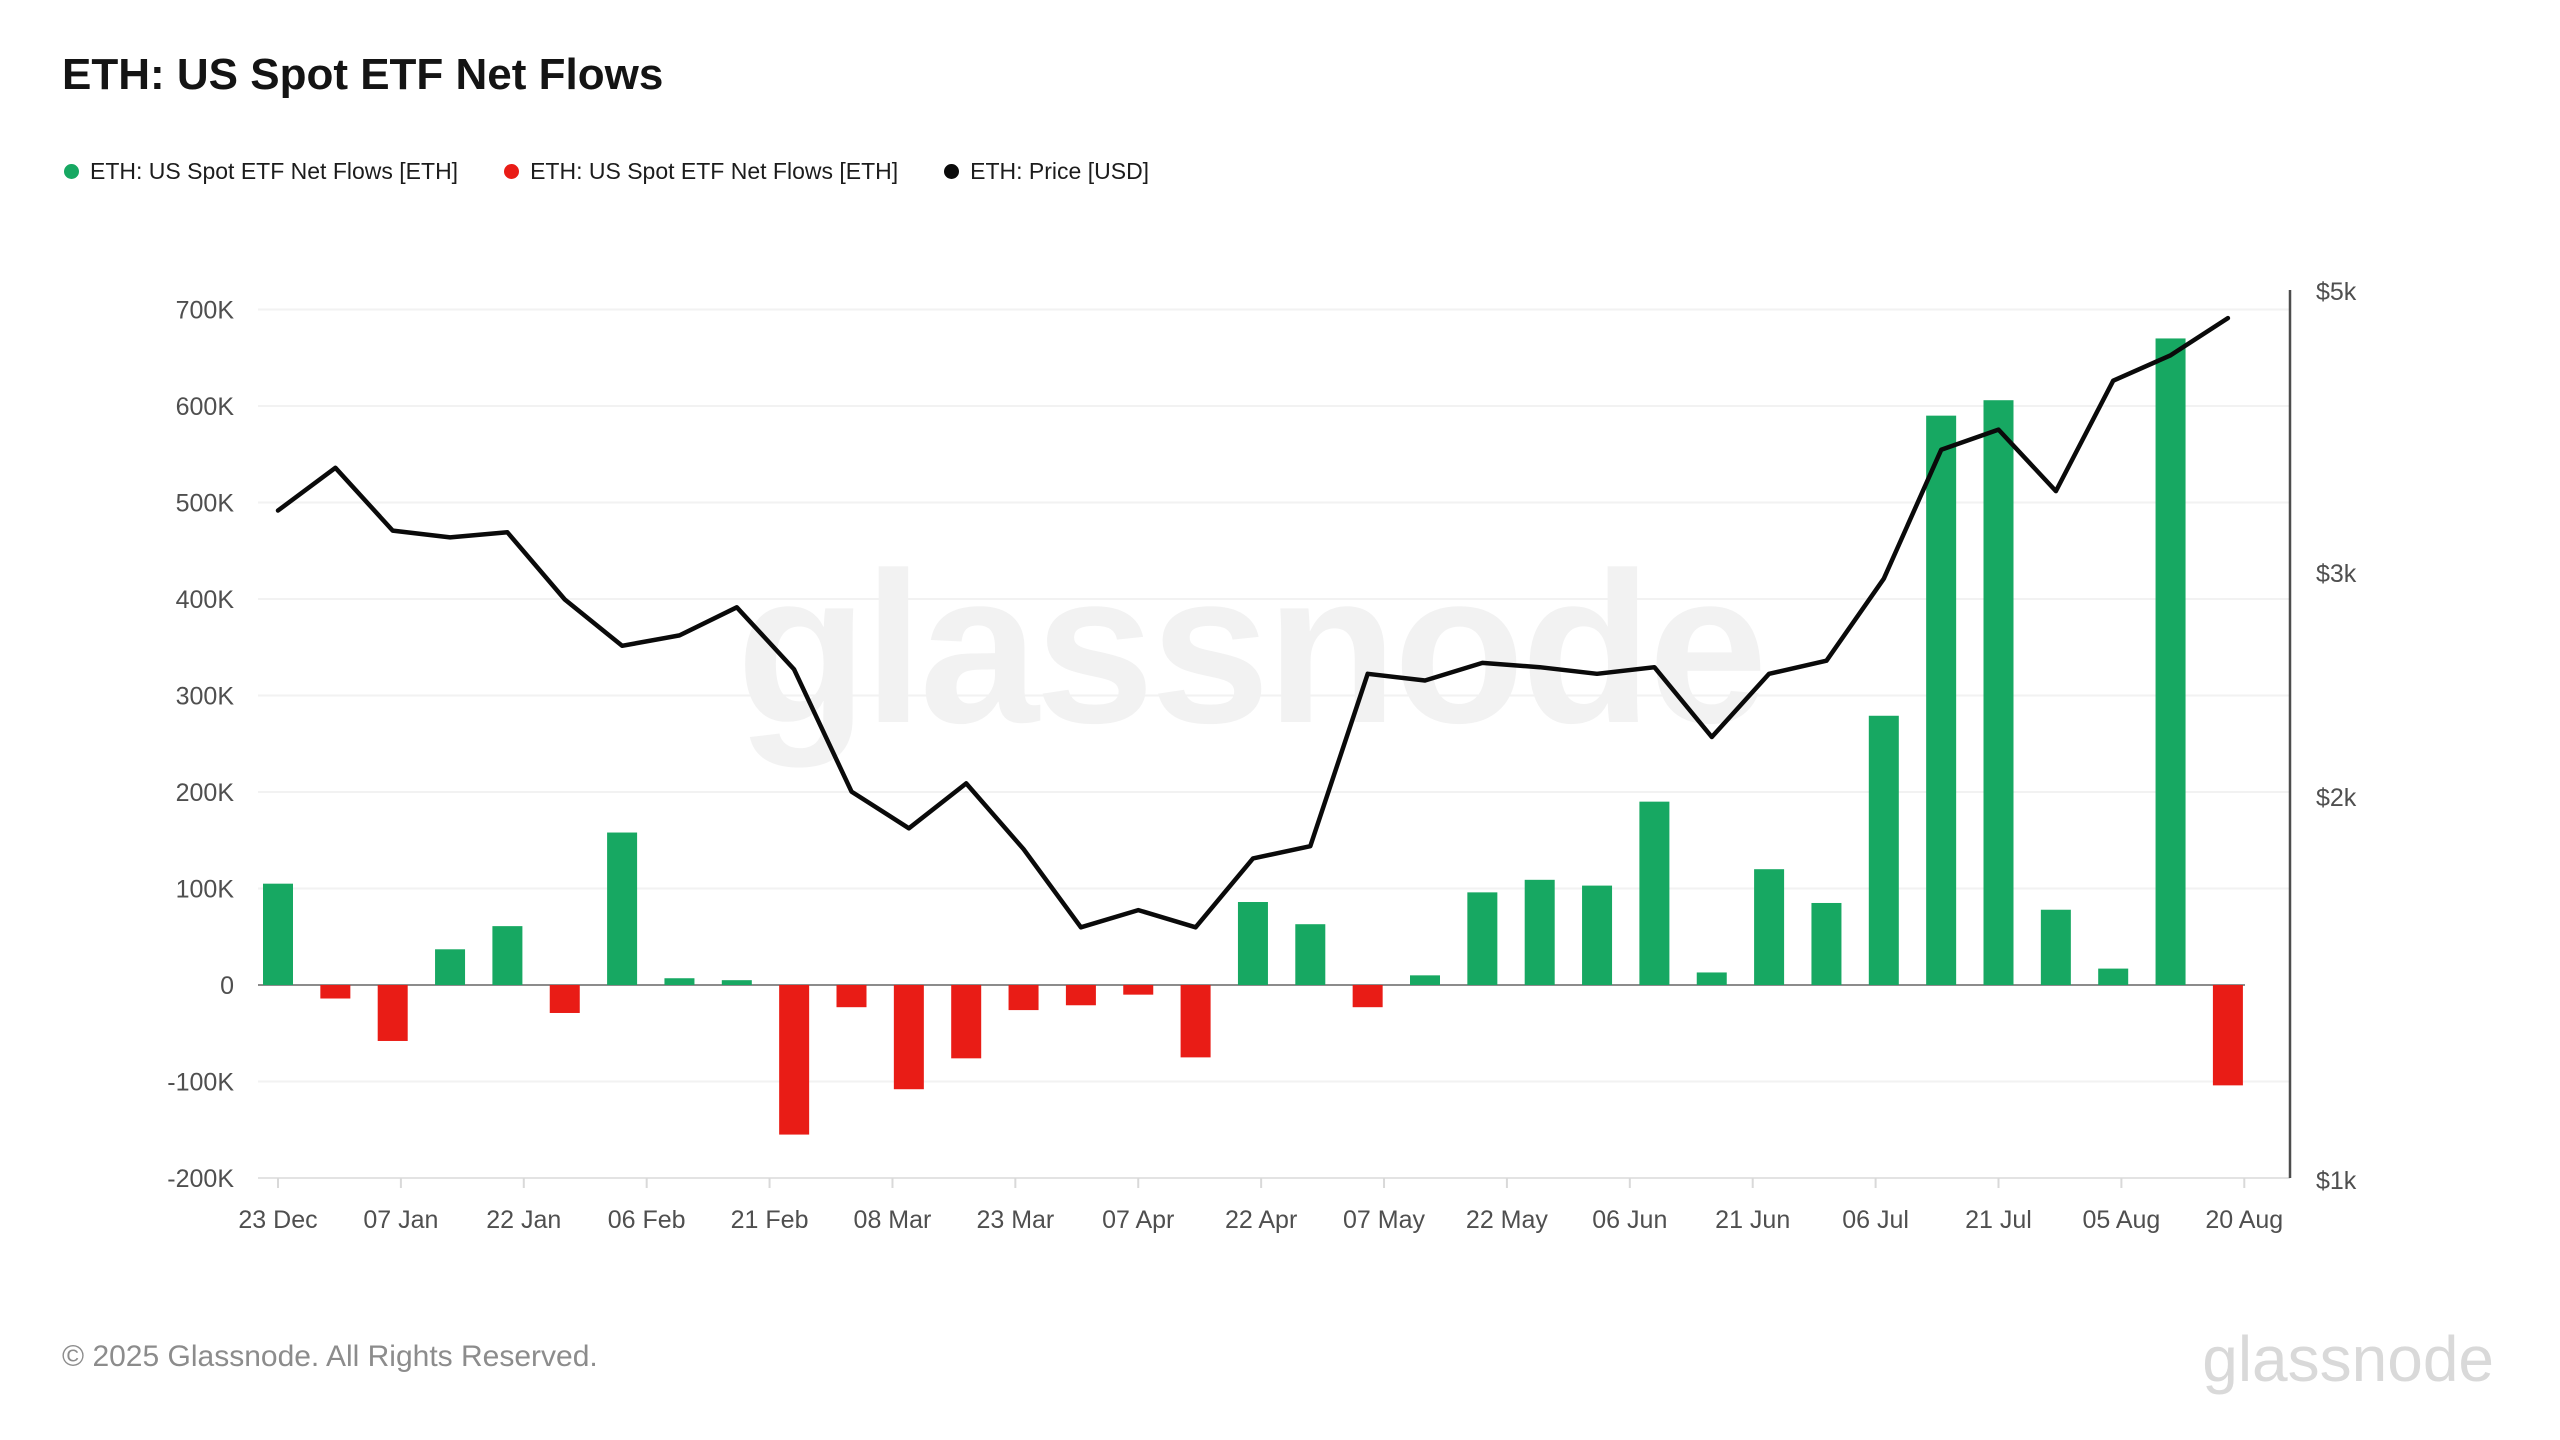 The width and height of the screenshot is (2560, 1440). What do you see at coordinates (1261, 1220) in the screenshot?
I see `x-axis-tick-label: 22 Apr` at bounding box center [1261, 1220].